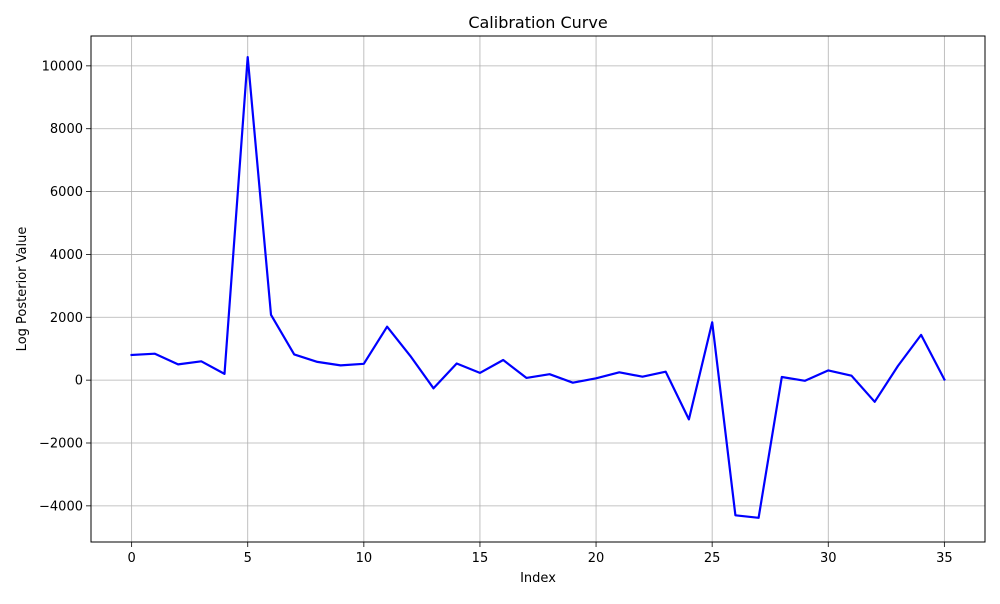  Describe the element at coordinates (66, 192) in the screenshot. I see `y-tick-label: 6000` at that location.